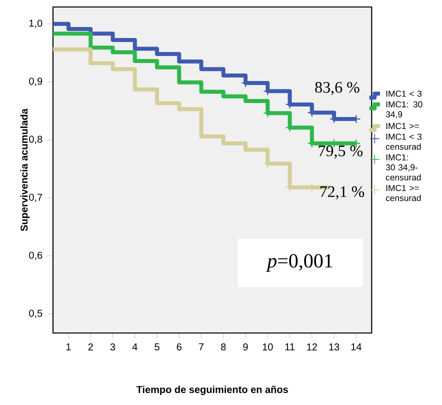 This screenshot has height=405, width=442. I want to click on x-tick-label: 6, so click(179, 346).